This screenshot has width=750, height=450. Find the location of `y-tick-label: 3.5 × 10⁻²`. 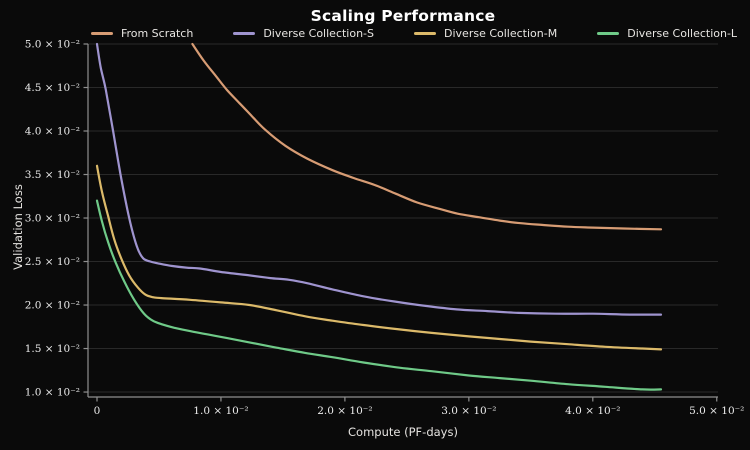

y-tick-label: 3.5 × 10⁻² is located at coordinates (52, 175).